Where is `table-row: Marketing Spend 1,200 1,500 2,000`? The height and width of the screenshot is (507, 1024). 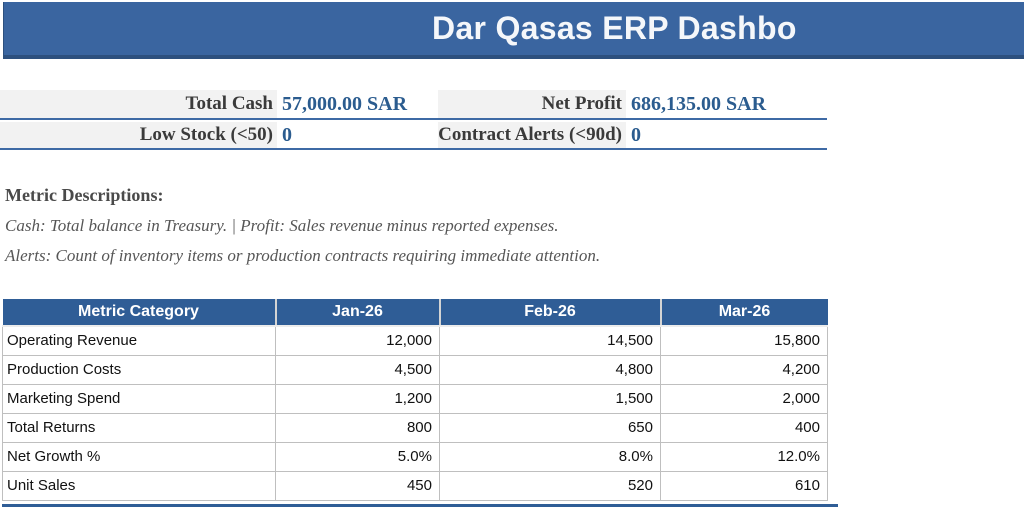 table-row: Marketing Spend 1,200 1,500 2,000 is located at coordinates (415, 398).